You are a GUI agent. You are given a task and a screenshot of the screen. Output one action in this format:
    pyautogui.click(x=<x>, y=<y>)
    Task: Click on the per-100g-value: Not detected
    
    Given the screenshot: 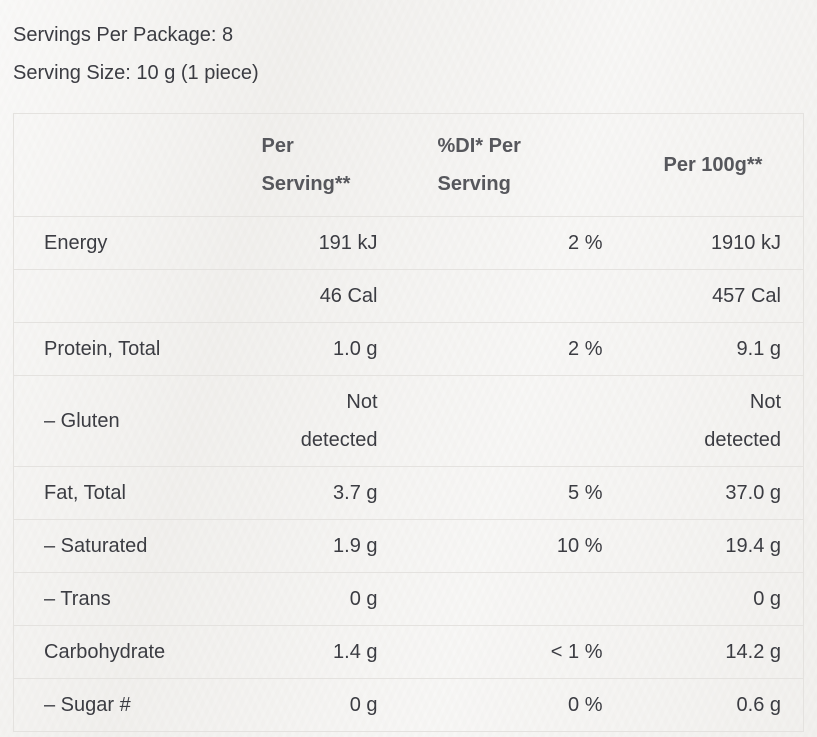 What is the action you would take?
    pyautogui.click(x=714, y=421)
    